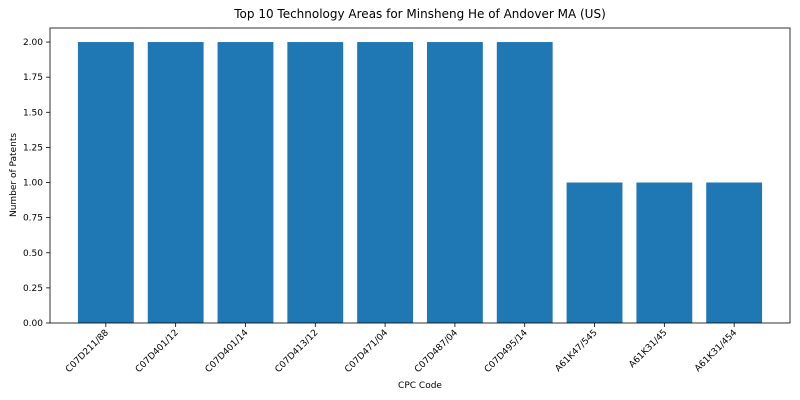  What do you see at coordinates (227, 351) in the screenshot?
I see `x-tick-label: C07D401/14` at bounding box center [227, 351].